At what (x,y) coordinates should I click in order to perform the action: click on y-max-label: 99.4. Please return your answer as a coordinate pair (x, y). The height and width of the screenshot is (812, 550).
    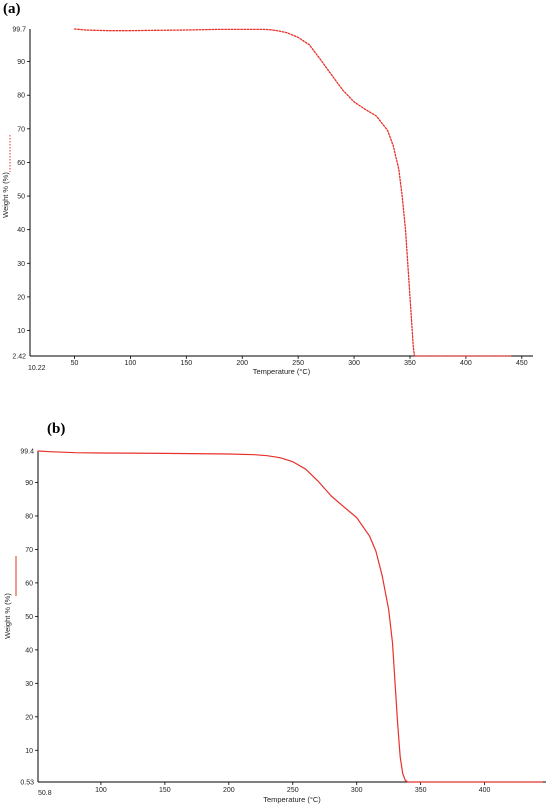
    Looking at the image, I should click on (27, 452).